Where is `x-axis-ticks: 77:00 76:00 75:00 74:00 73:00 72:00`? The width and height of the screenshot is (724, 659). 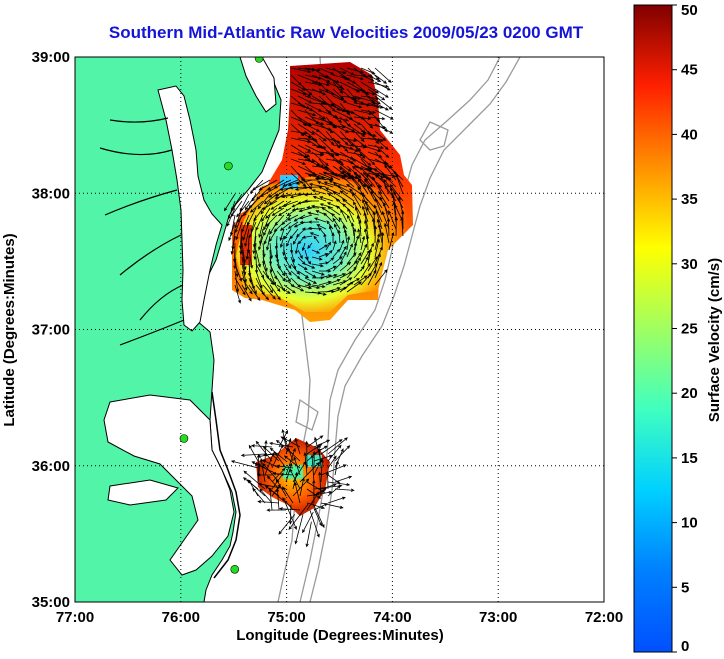
x-axis-ticks: 77:00 76:00 75:00 74:00 73:00 72:00 is located at coordinates (339, 617).